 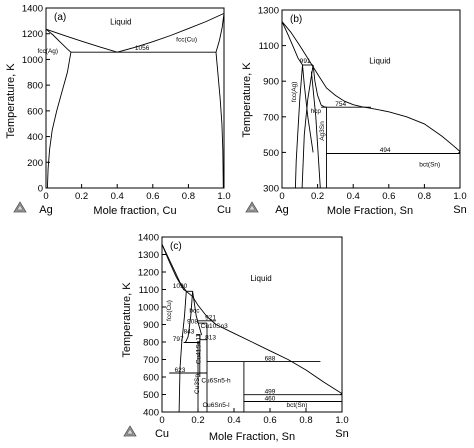 What do you see at coordinates (40, 189) in the screenshot?
I see `y-tick-label: 0` at bounding box center [40, 189].